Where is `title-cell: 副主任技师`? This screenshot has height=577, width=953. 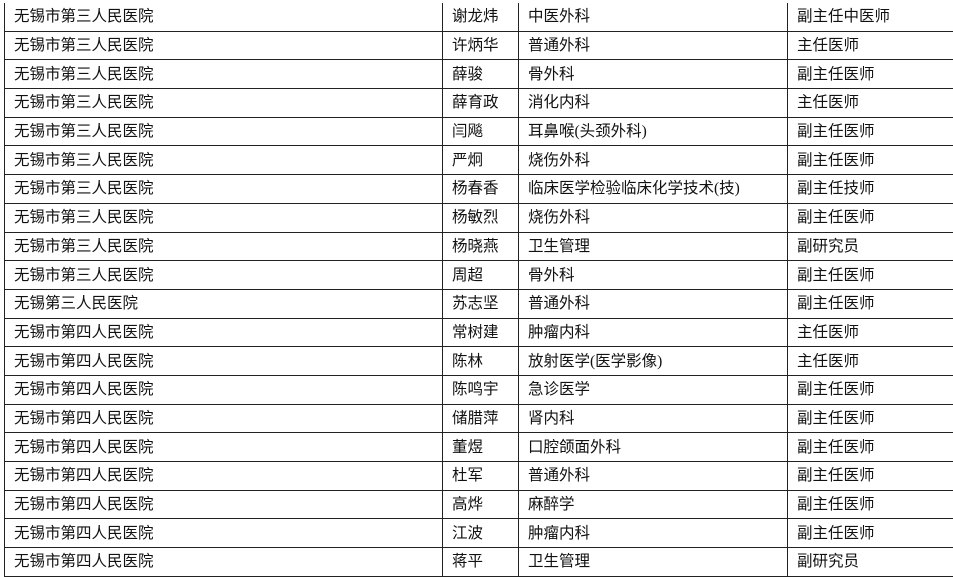
title-cell: 副主任技师 is located at coordinates (870, 189).